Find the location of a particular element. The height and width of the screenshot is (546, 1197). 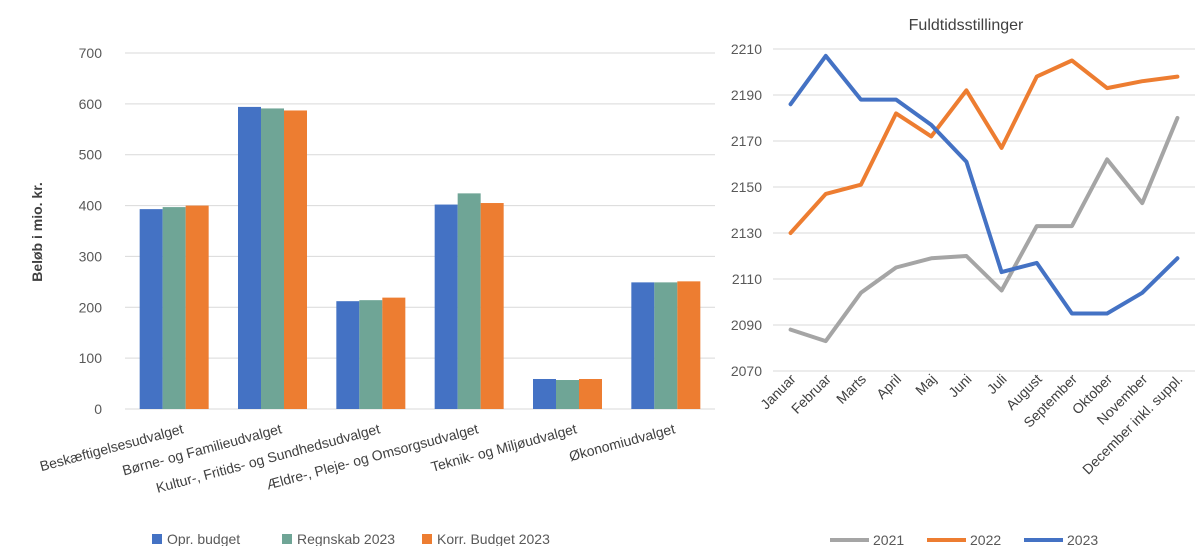

legend-label-2021: 2021 is located at coordinates (888, 539).